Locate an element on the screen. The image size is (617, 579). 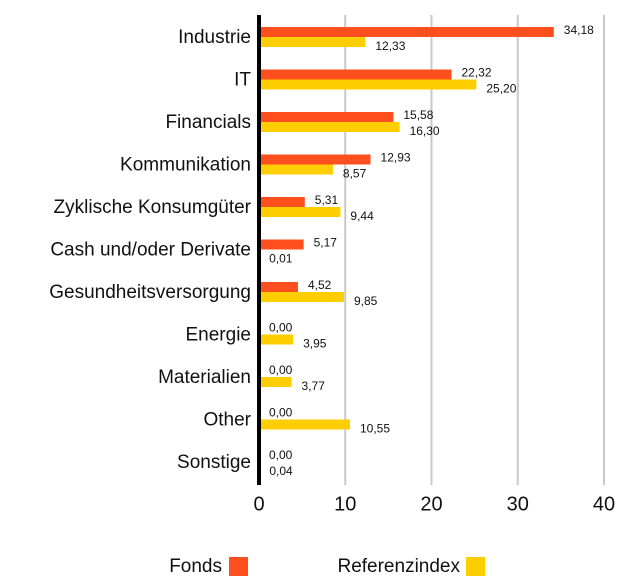
value-label: 4,52 is located at coordinates (320, 285).